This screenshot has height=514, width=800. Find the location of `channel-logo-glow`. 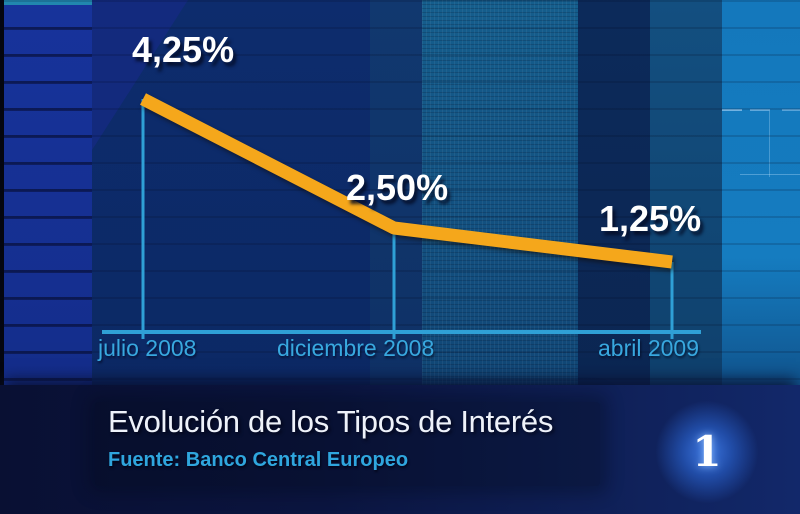

channel-logo-glow is located at coordinates (707, 452).